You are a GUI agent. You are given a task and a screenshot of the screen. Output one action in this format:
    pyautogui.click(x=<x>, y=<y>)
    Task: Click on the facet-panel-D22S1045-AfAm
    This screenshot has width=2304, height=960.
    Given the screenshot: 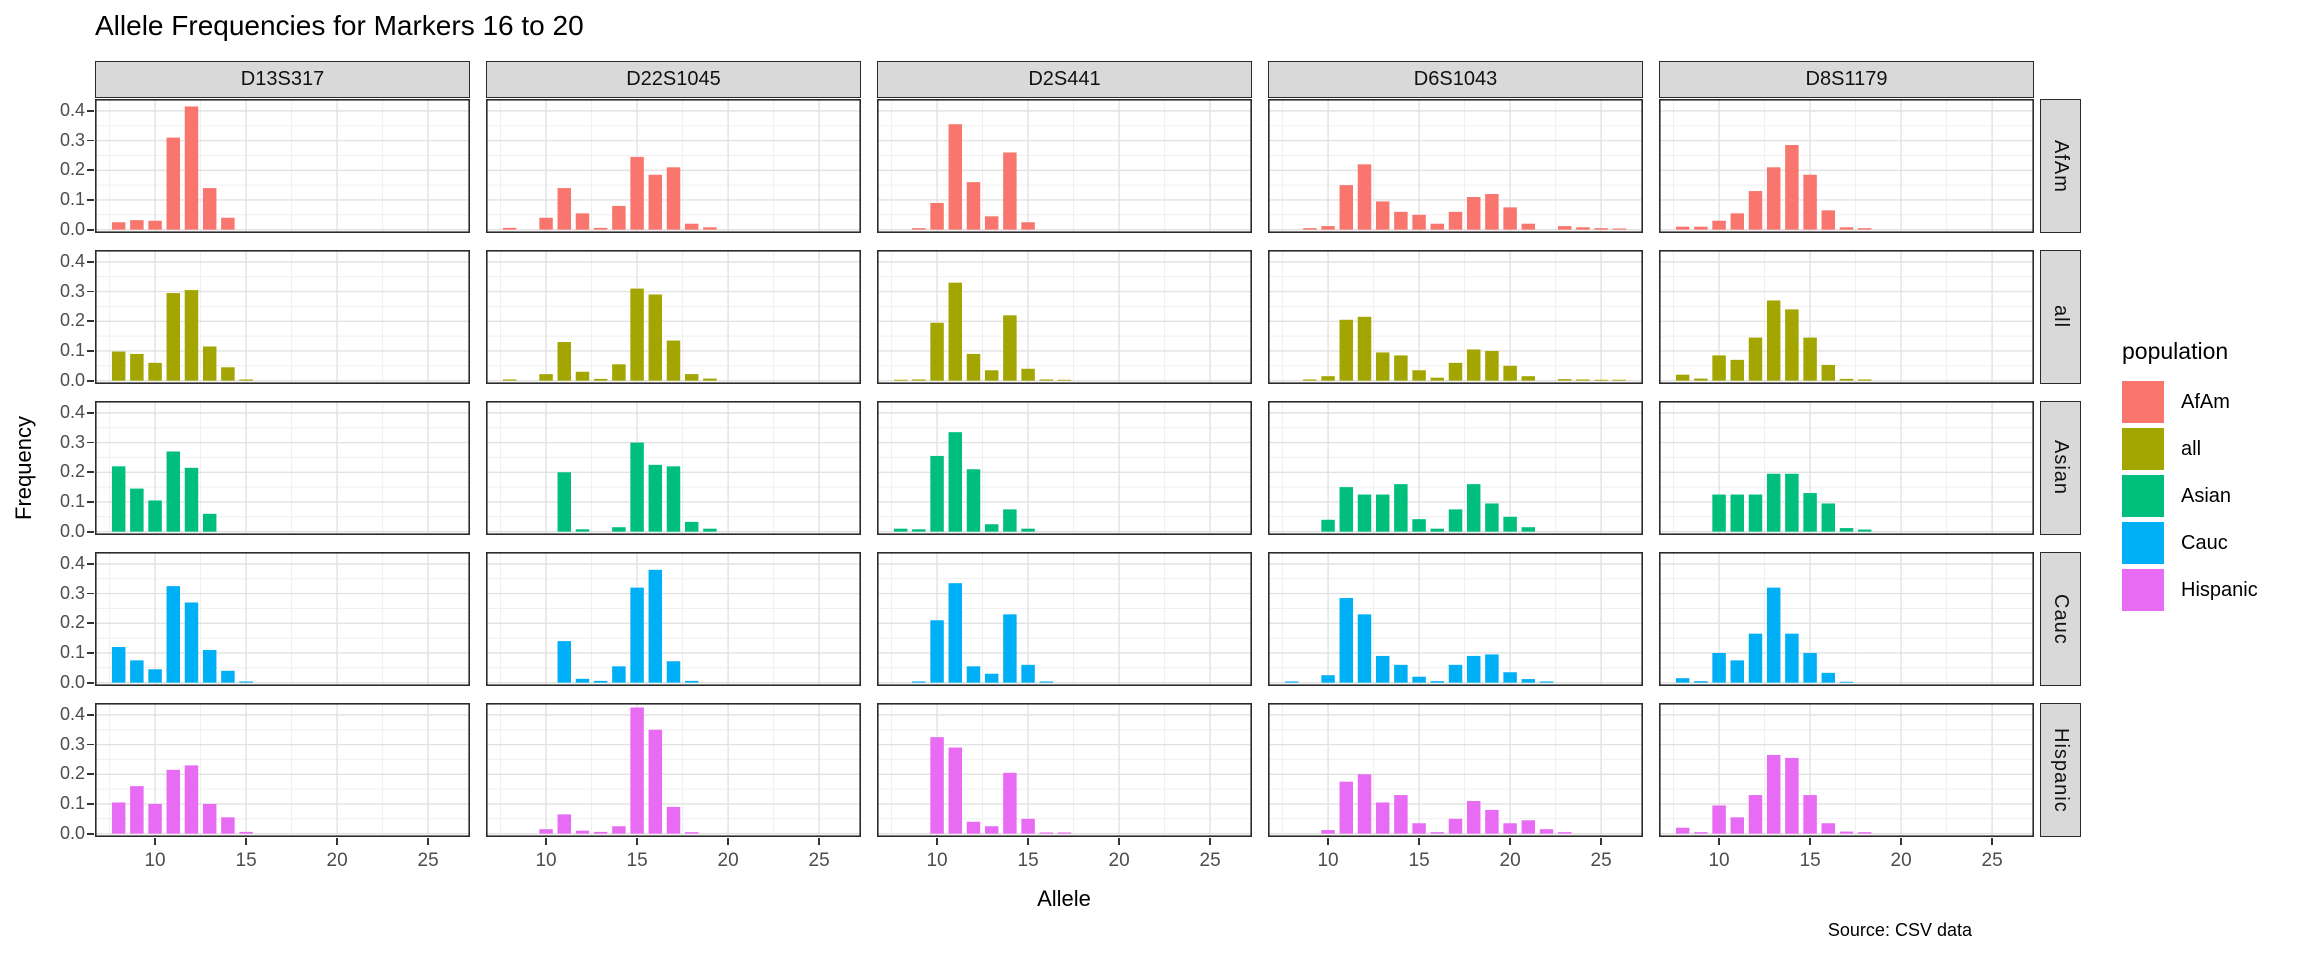 What is the action you would take?
    pyautogui.click(x=673, y=166)
    